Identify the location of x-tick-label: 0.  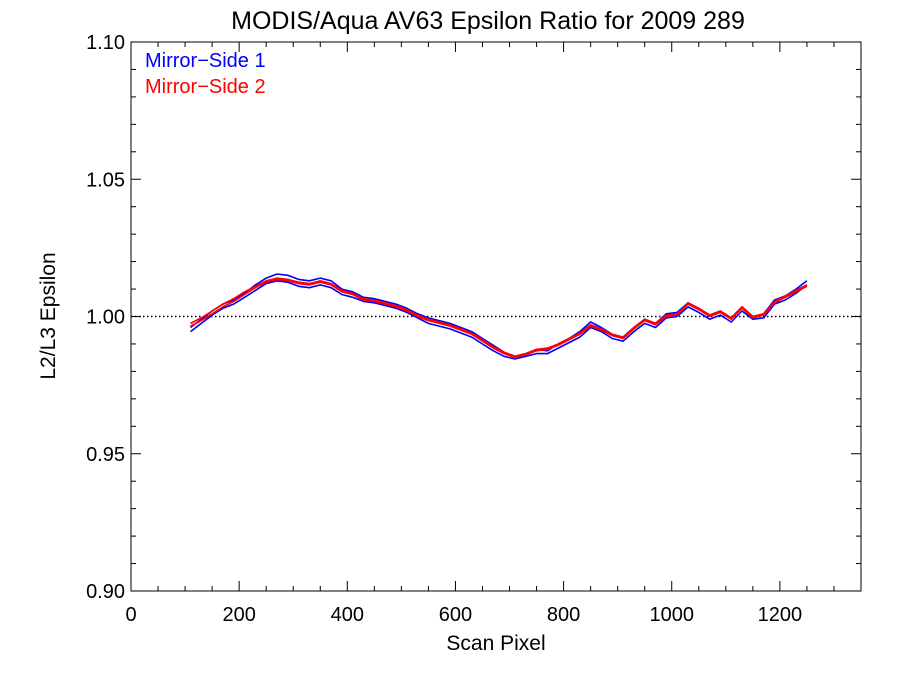
(130, 615).